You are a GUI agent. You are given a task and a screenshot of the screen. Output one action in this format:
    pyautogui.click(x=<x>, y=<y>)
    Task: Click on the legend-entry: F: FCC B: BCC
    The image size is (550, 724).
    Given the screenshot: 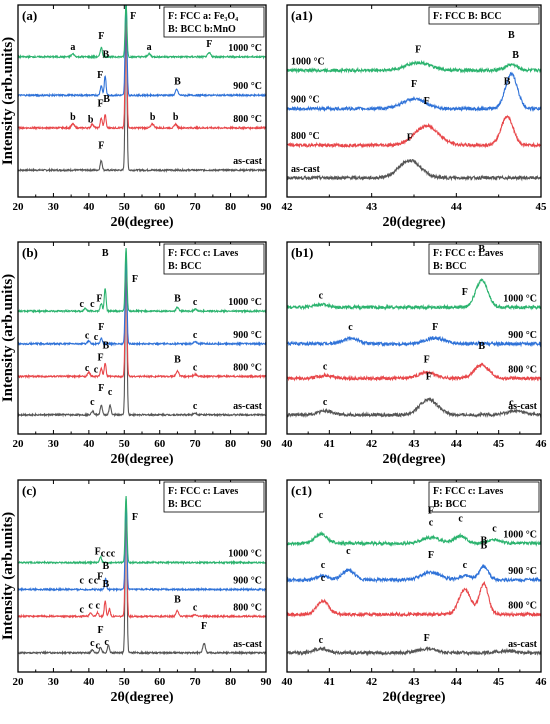 What is the action you would take?
    pyautogui.click(x=467, y=16)
    